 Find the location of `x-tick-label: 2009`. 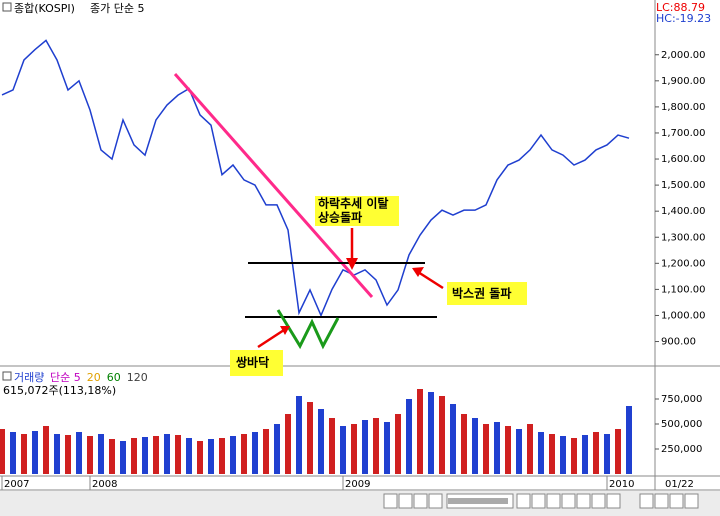

x-tick-label: 2009 is located at coordinates (357, 484).